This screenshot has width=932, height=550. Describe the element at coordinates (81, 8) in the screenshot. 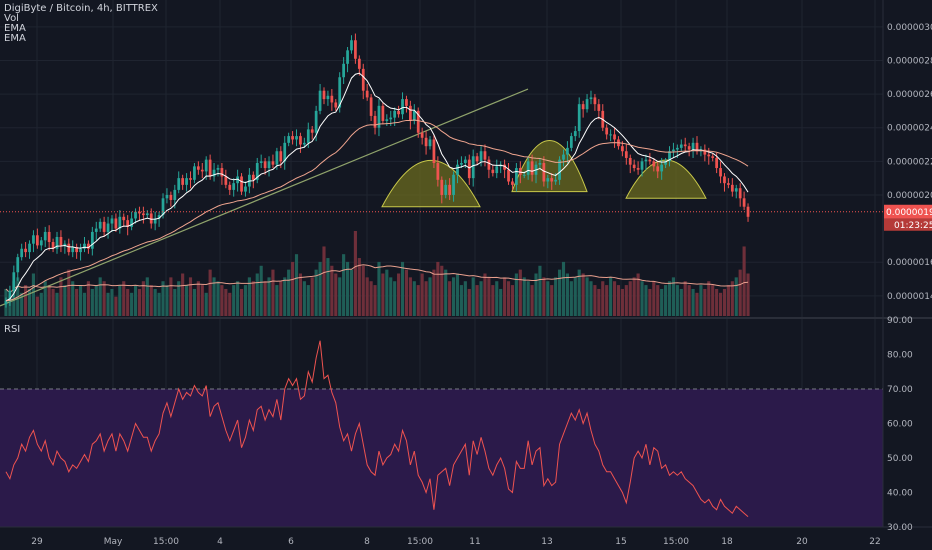

I see `symbol-title: DigiByte / Bitcoin, 4h, BITTREX` at that location.